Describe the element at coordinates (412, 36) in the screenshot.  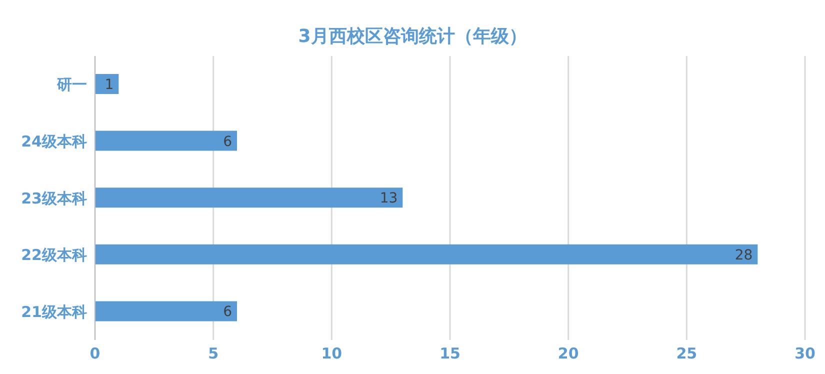
I see `chart-title: 3月西校区咨询统计（年级）` at that location.